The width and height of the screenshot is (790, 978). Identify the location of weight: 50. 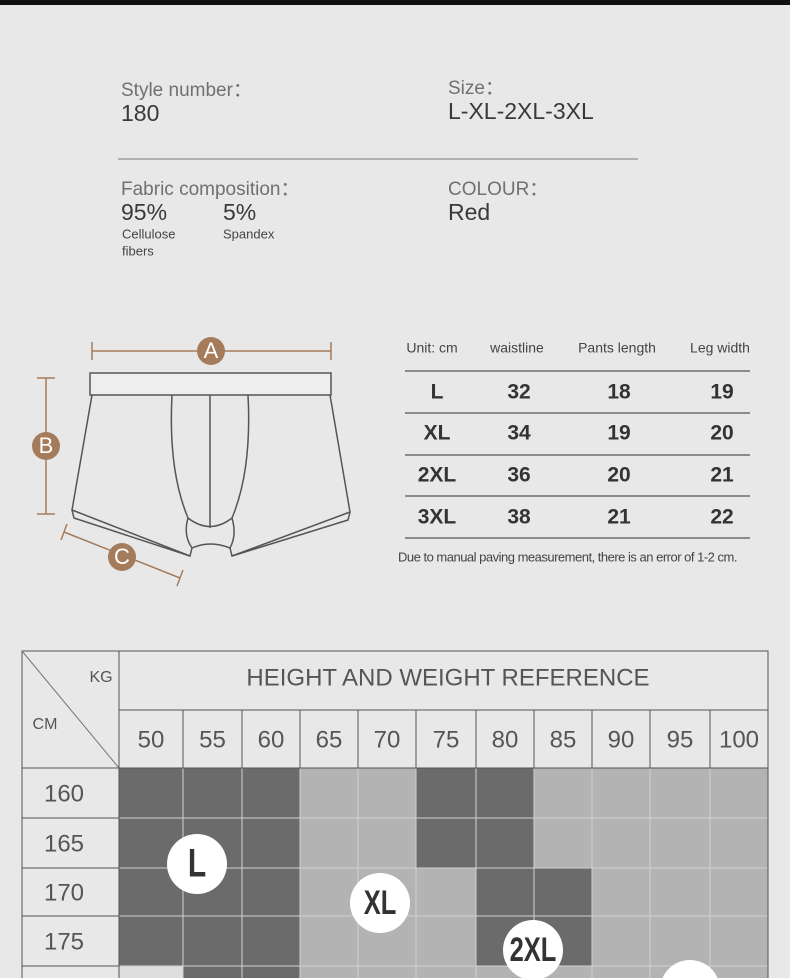
(151, 739).